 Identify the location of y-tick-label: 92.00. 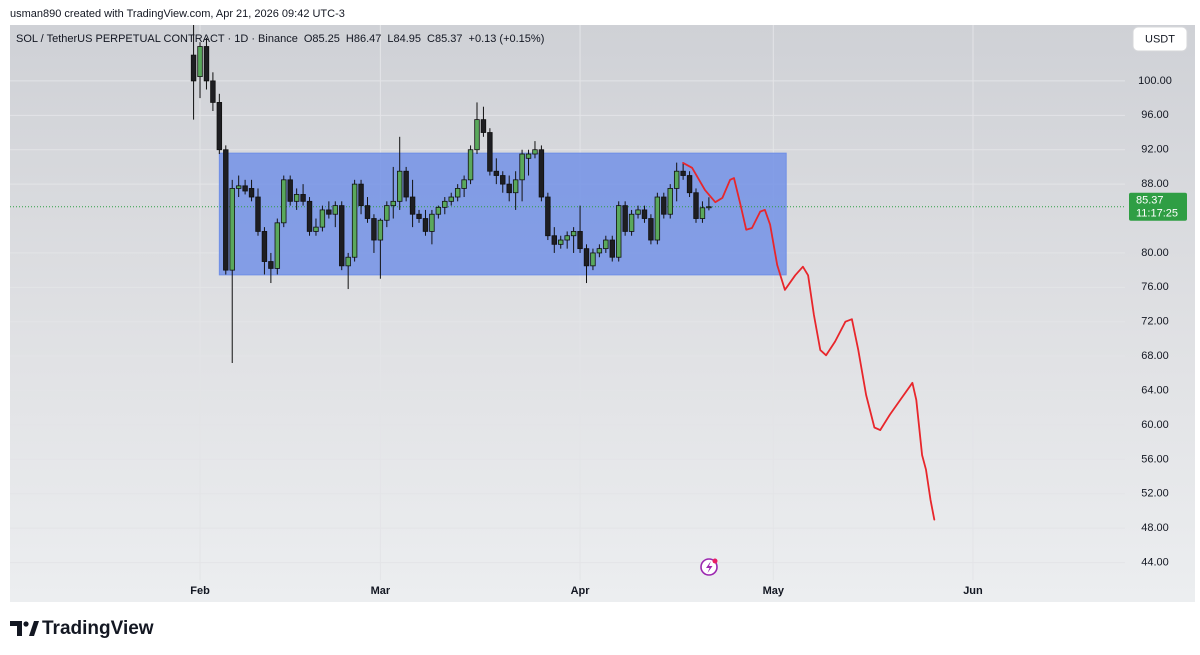
(1155, 150).